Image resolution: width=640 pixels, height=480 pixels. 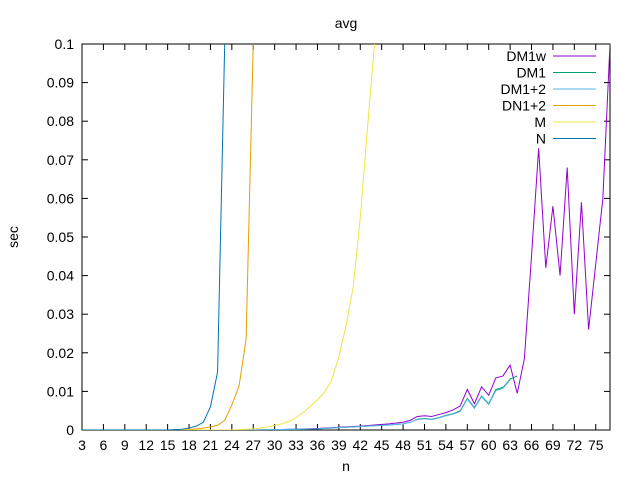 What do you see at coordinates (60, 83) in the screenshot?
I see `y-tick-label: 0.09` at bounding box center [60, 83].